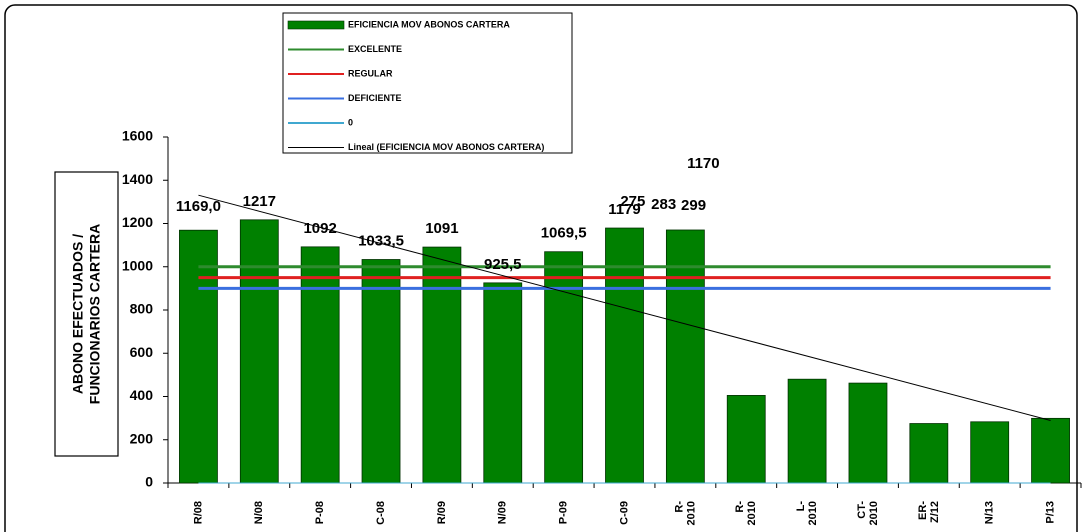  I want to click on y-tick-label: 1200, so click(137, 222).